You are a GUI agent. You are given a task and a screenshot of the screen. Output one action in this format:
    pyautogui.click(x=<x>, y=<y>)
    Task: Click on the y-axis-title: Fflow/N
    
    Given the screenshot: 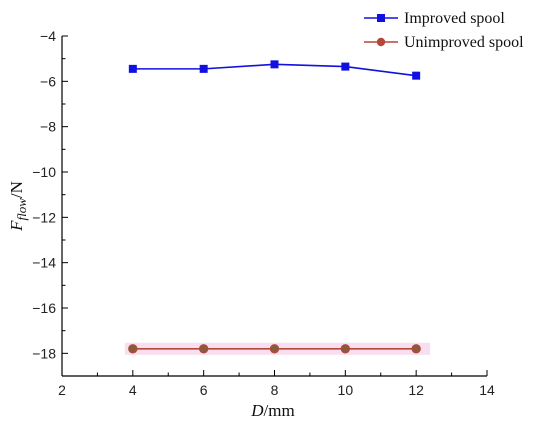 What is the action you would take?
    pyautogui.click(x=18, y=206)
    